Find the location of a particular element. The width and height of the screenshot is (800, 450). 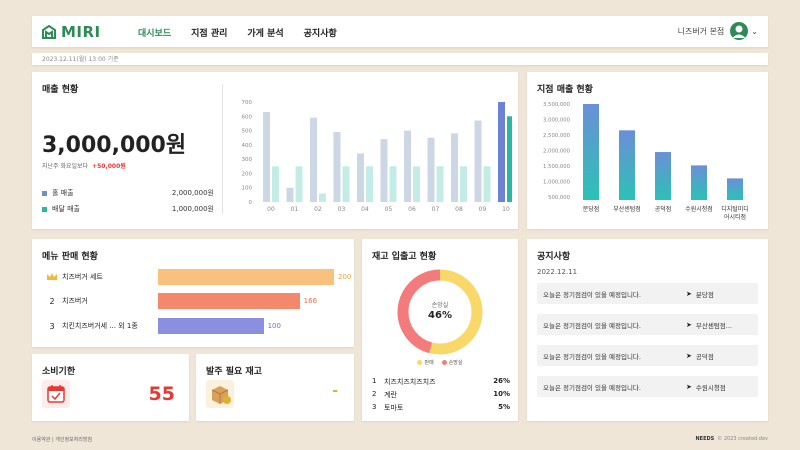

y-tick-label: 3,500,000 is located at coordinates (557, 105).